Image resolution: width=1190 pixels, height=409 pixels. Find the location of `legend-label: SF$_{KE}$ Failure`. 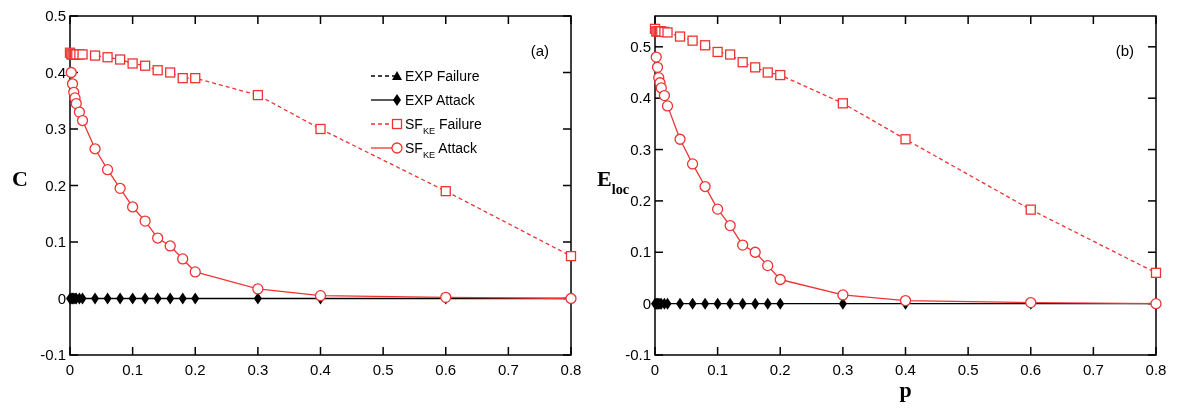

legend-label: SF$_{KE}$ Failure is located at coordinates (443, 126).